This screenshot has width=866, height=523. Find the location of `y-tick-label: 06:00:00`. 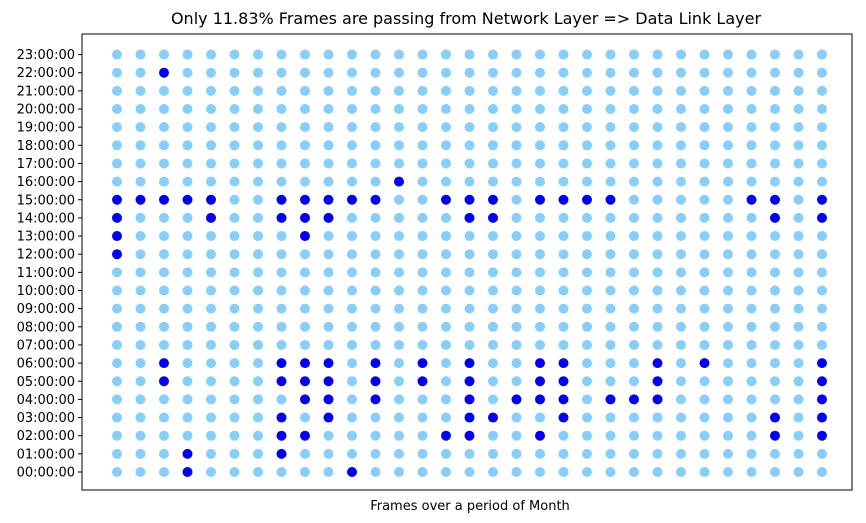

y-tick-label: 06:00:00 is located at coordinates (46, 364).